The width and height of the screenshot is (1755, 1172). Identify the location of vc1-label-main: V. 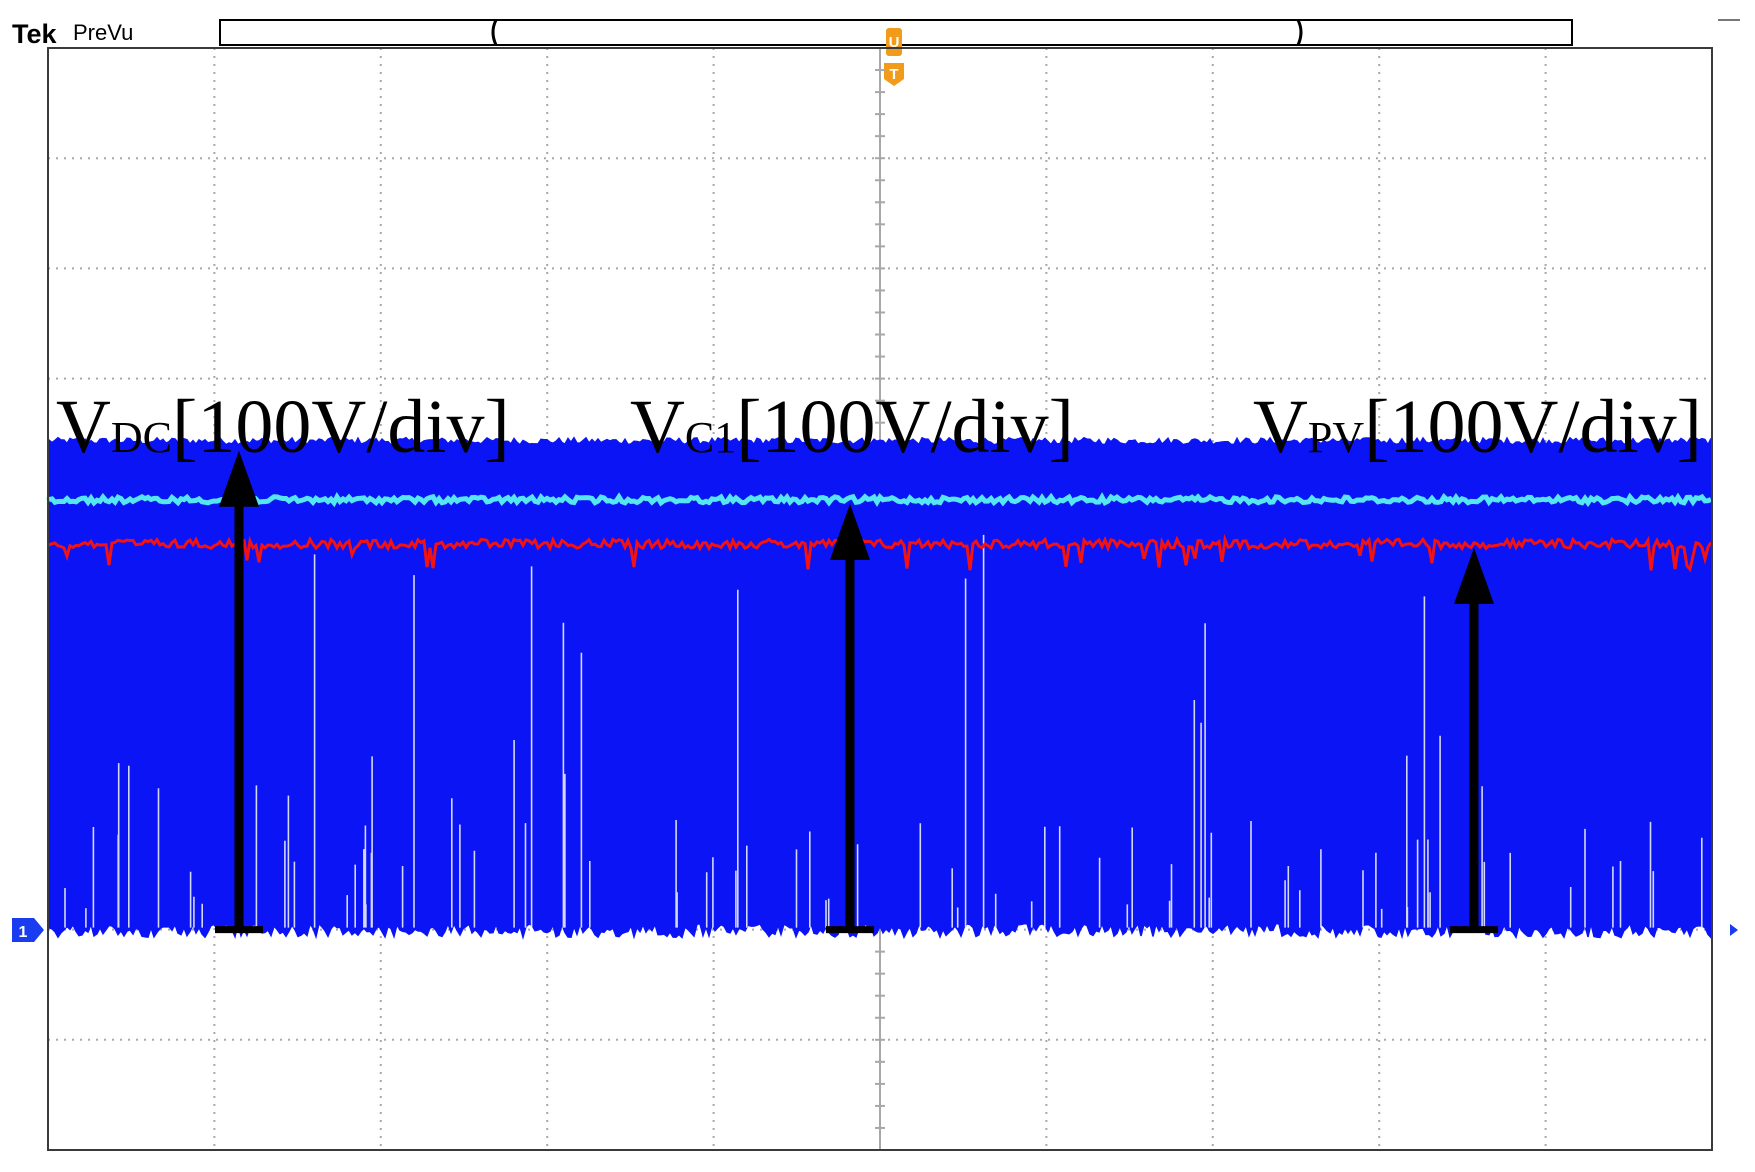
(657, 427).